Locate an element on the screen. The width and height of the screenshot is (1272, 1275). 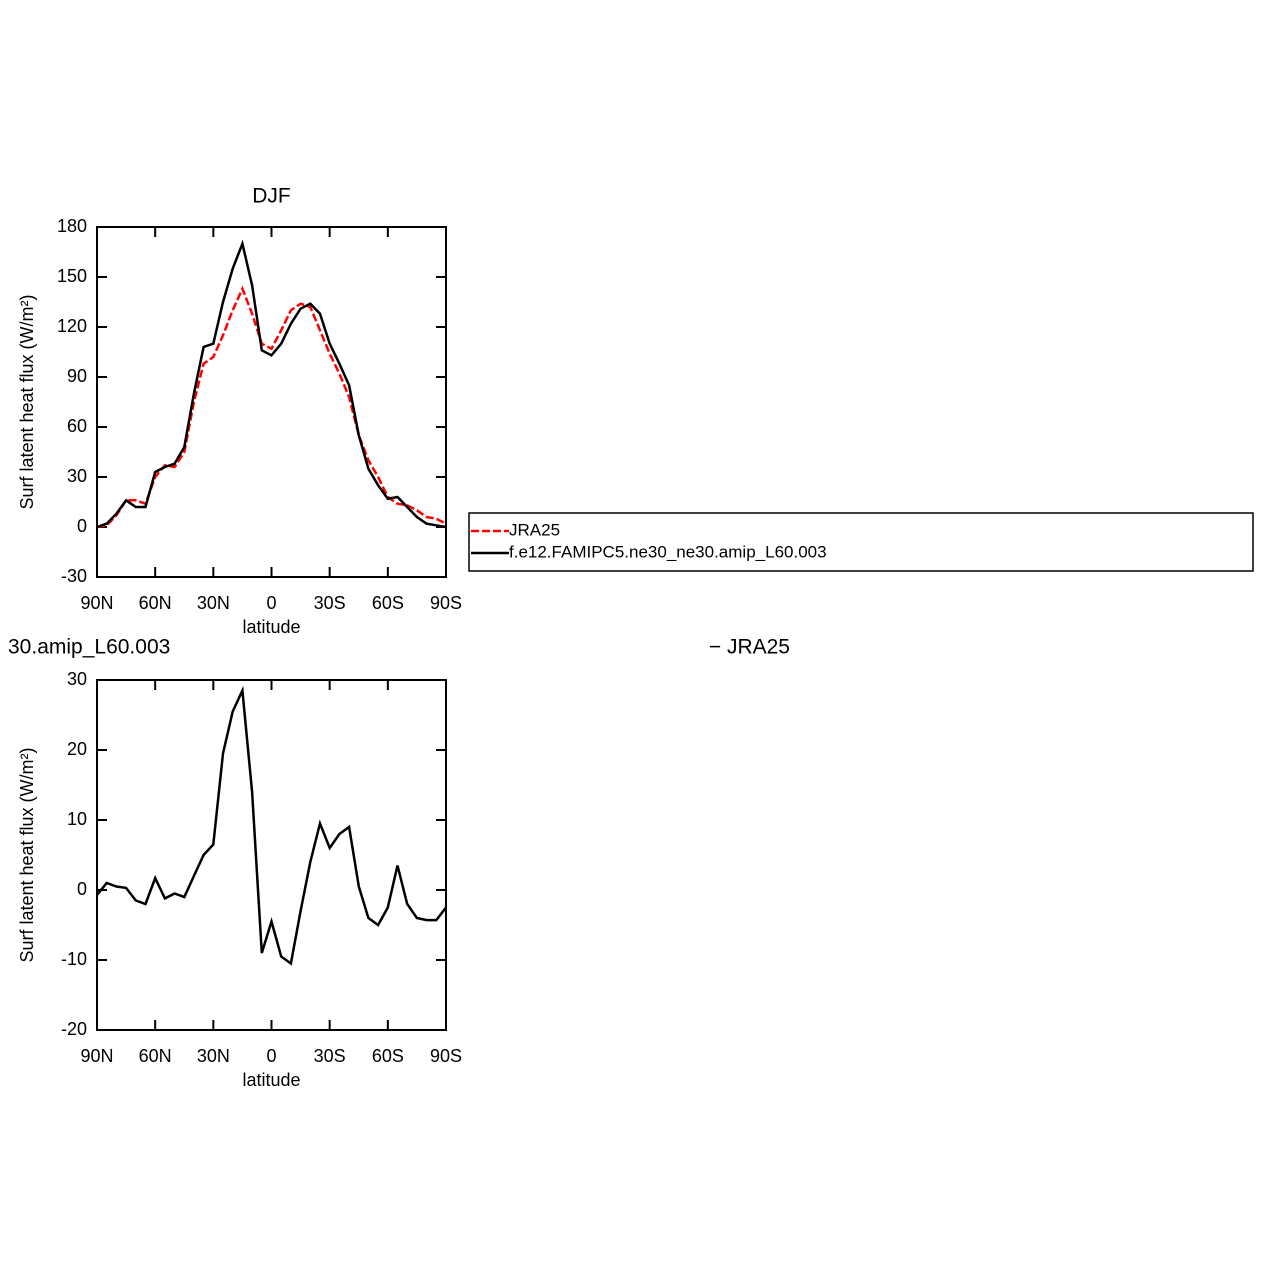
legend-box is located at coordinates (861, 542).